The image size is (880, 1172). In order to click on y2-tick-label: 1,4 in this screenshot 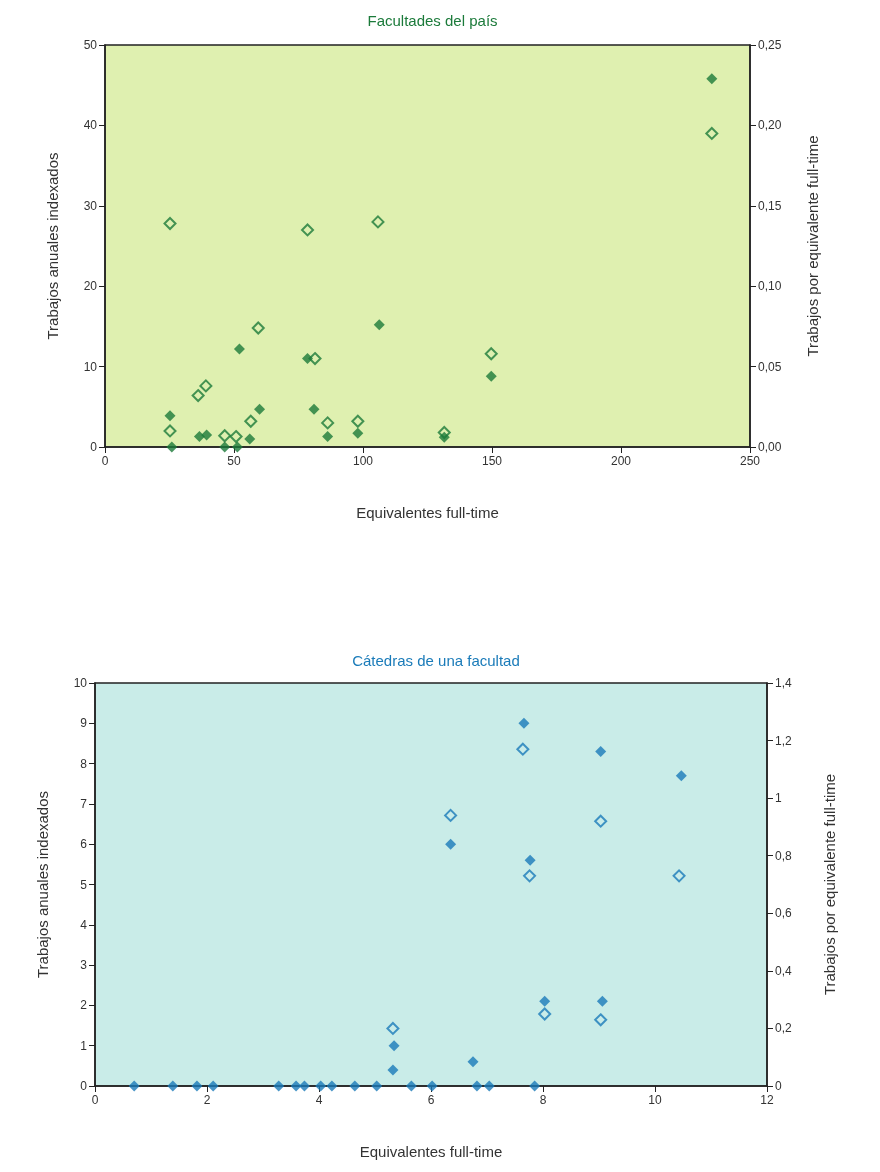, I will do `click(784, 683)`.